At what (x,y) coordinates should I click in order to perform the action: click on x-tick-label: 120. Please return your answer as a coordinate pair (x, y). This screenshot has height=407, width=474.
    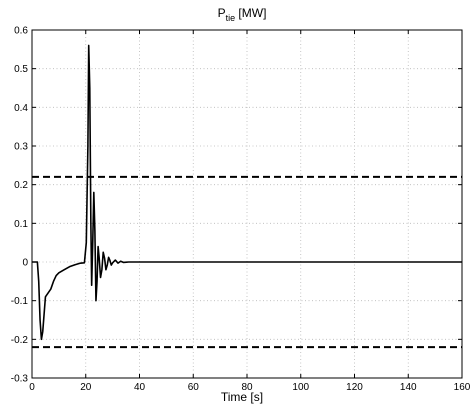
    Looking at the image, I should click on (354, 387).